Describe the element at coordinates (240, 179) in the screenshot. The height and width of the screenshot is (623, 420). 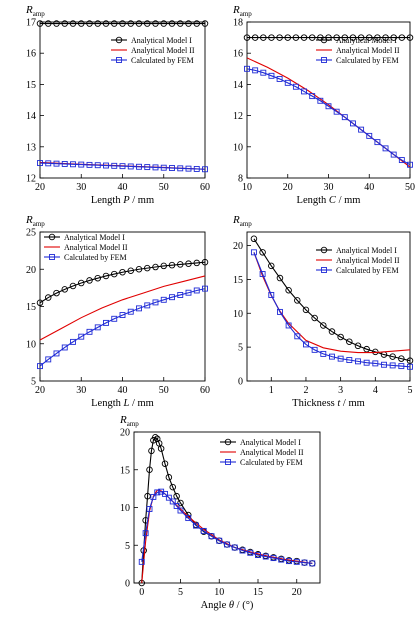
I see `y-tick-label: 8` at that location.